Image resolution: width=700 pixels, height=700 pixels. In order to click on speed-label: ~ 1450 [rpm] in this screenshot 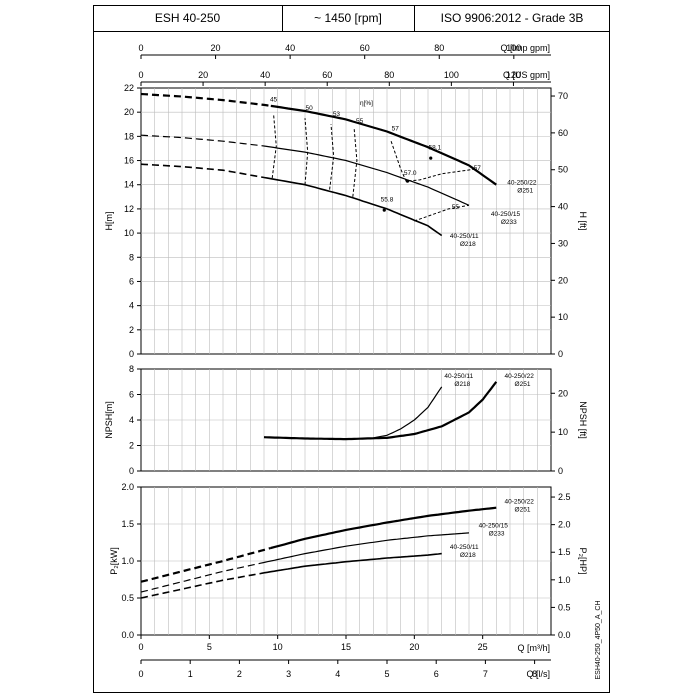, I will do `click(348, 18)`.